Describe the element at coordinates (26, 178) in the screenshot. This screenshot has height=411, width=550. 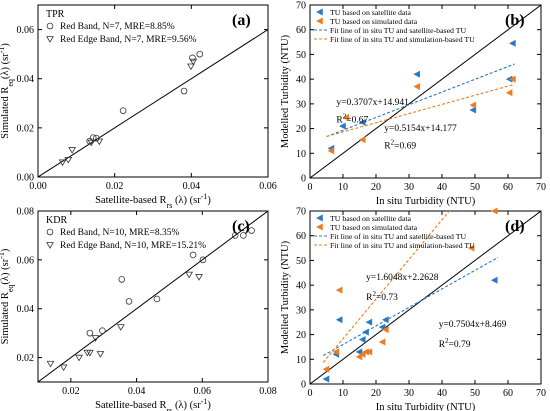
I see `y-tick-label: 0.00` at that location.